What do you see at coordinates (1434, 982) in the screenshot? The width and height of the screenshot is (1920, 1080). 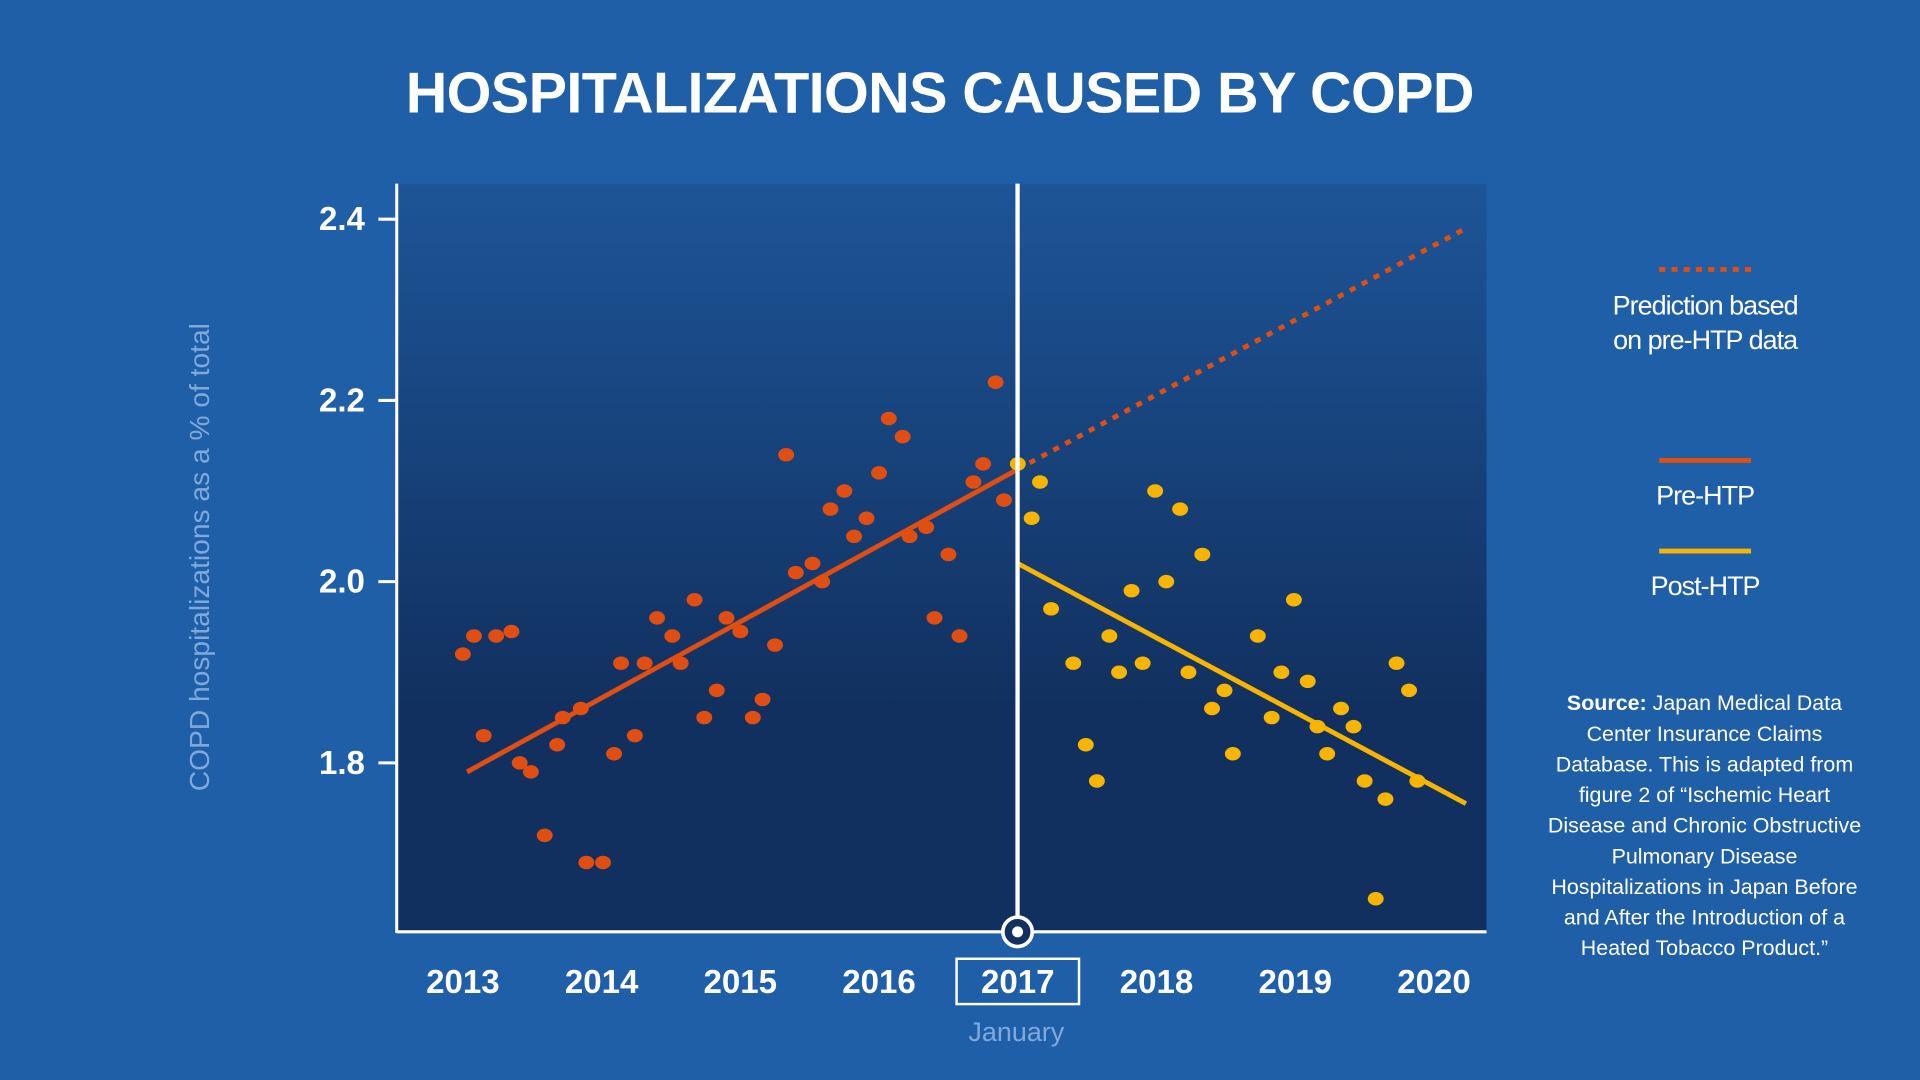 I see `x-tick-label: 2020` at bounding box center [1434, 982].